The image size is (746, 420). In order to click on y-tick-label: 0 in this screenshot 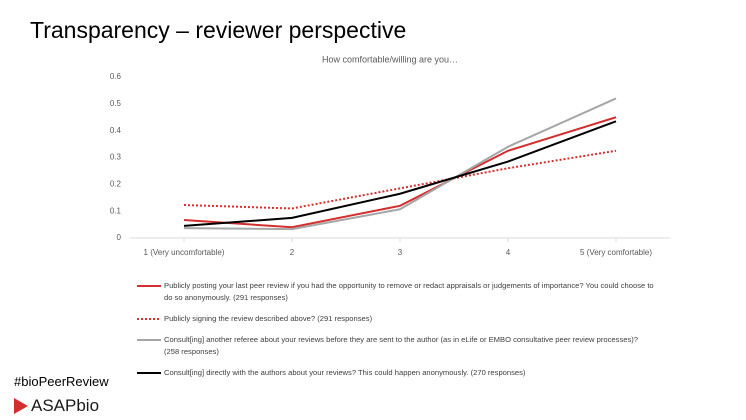, I will do `click(119, 237)`.